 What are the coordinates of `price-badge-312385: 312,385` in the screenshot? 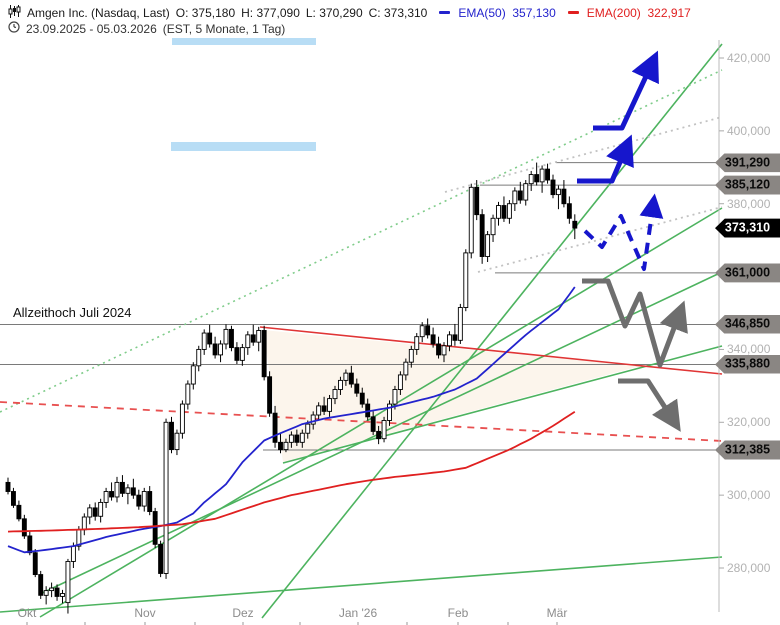 It's located at (747, 450).